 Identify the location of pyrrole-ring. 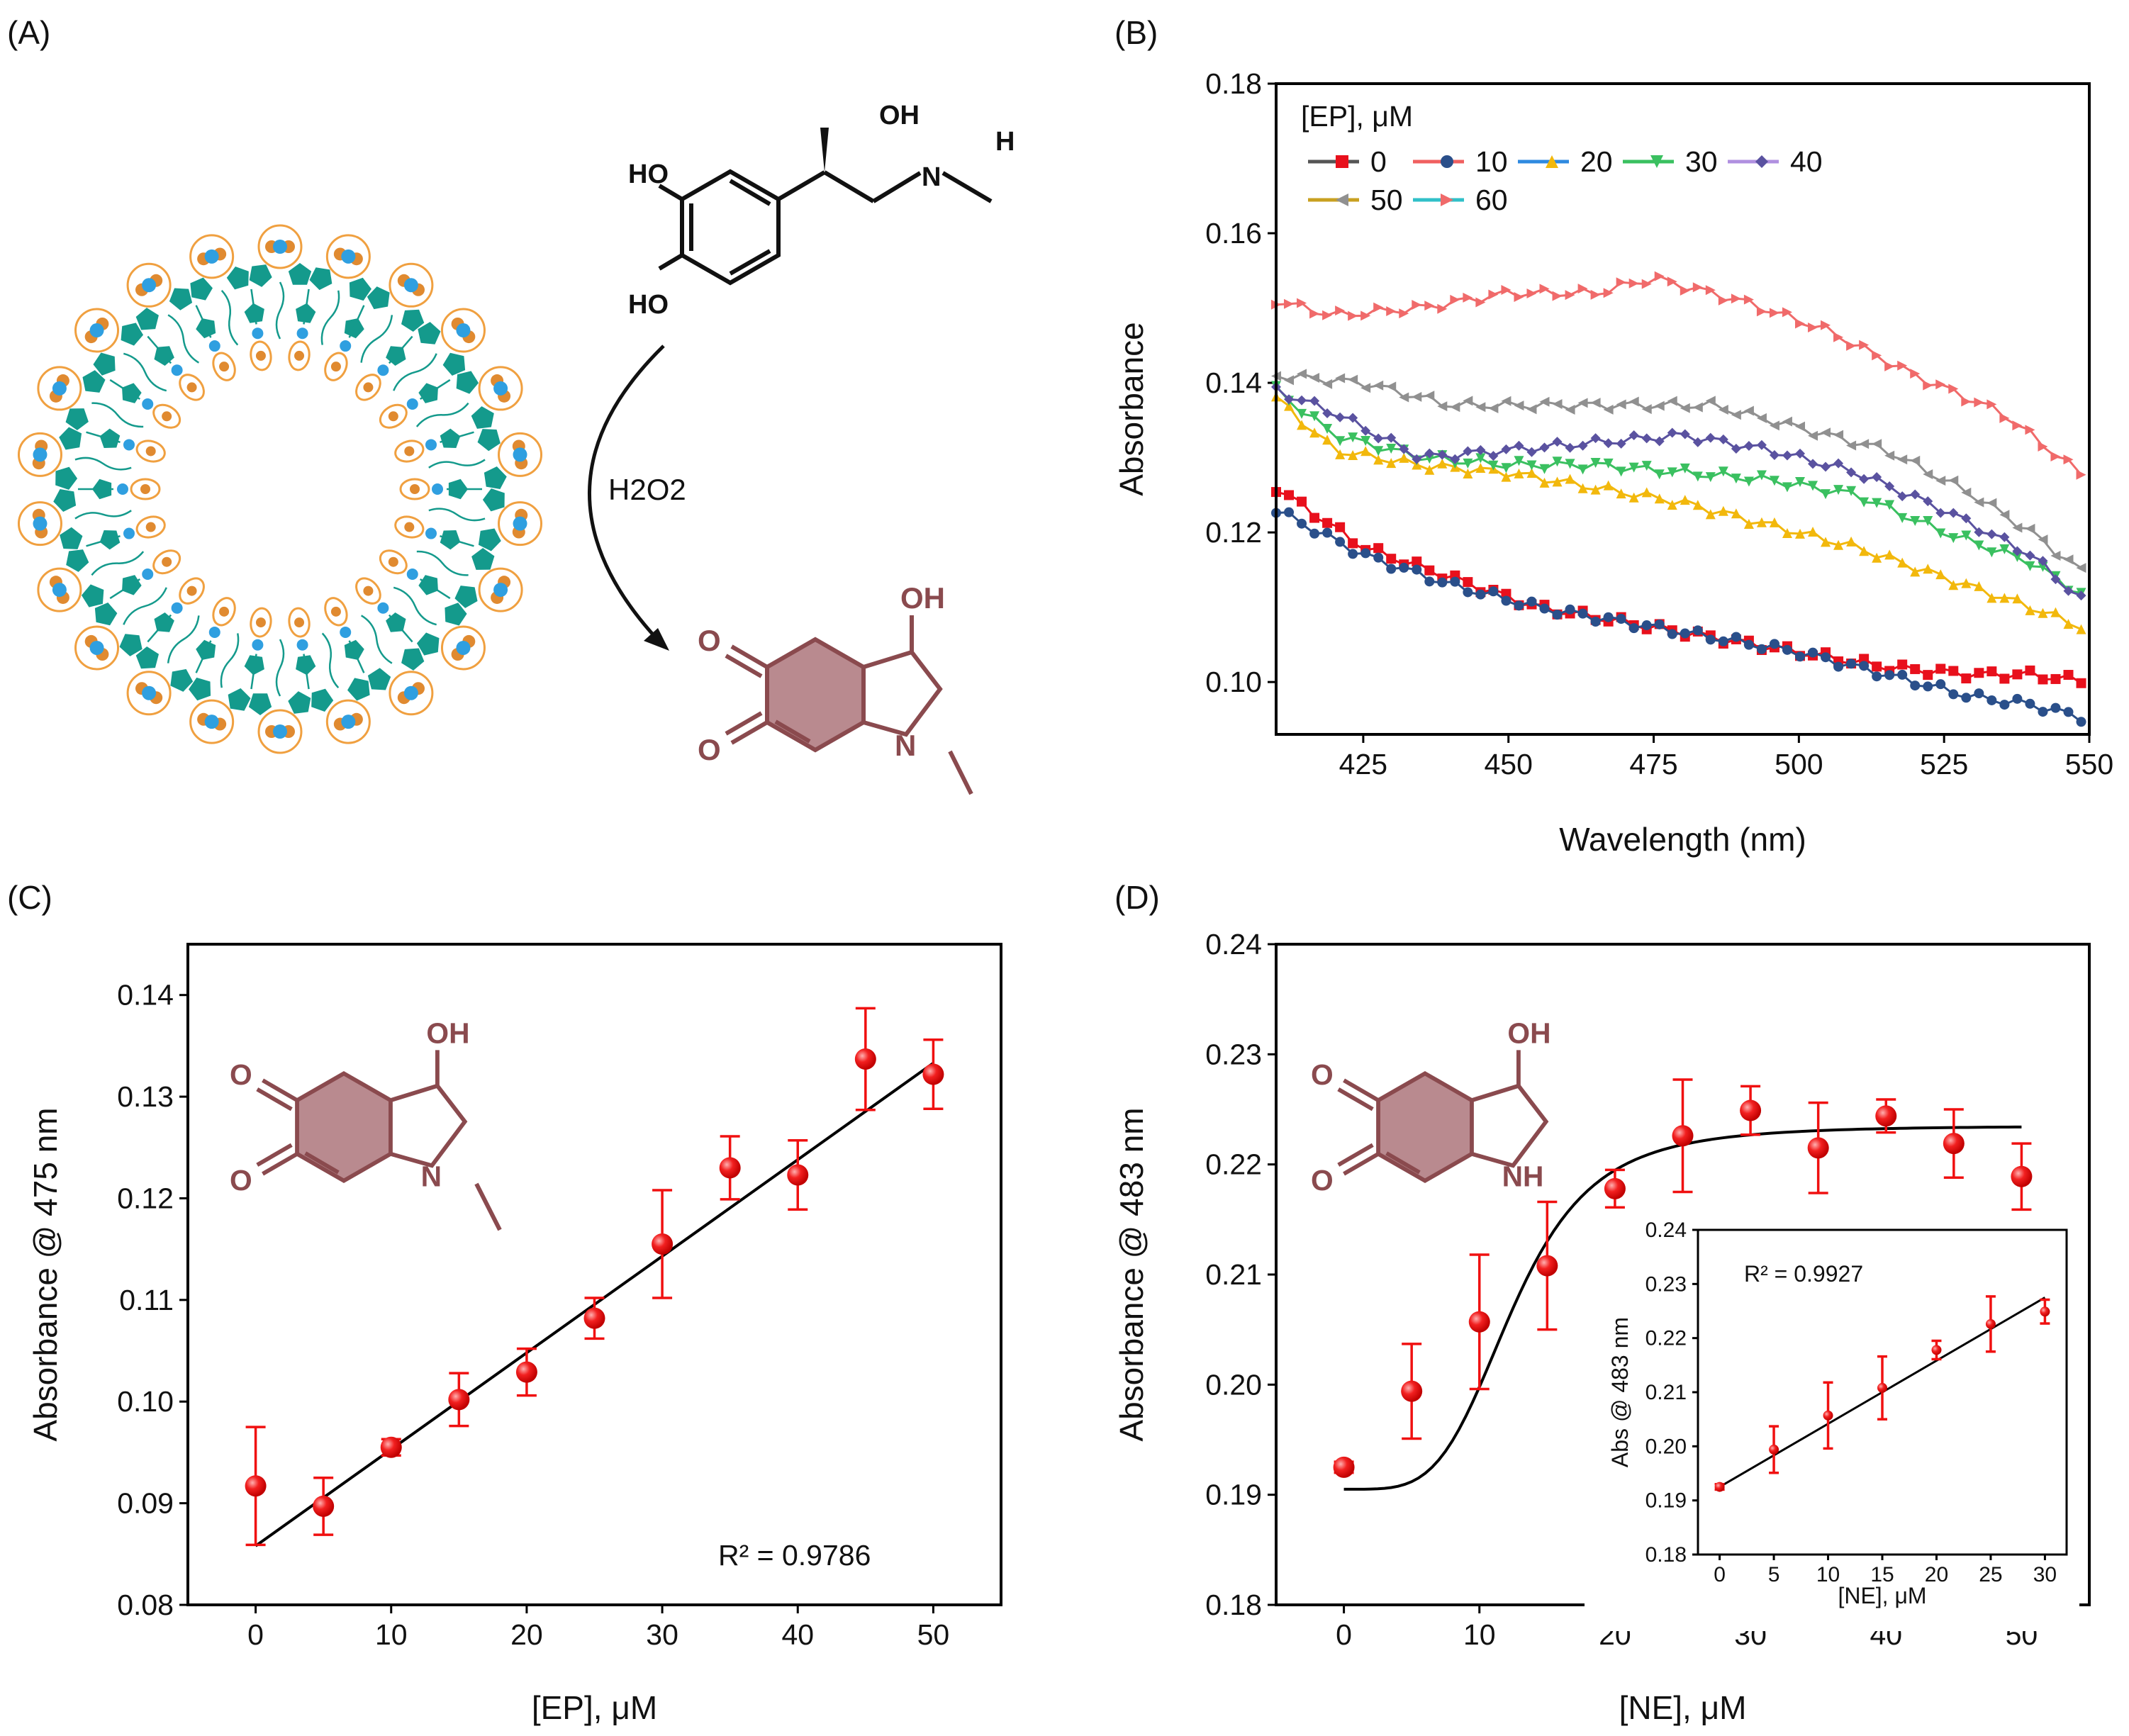
(903, 693).